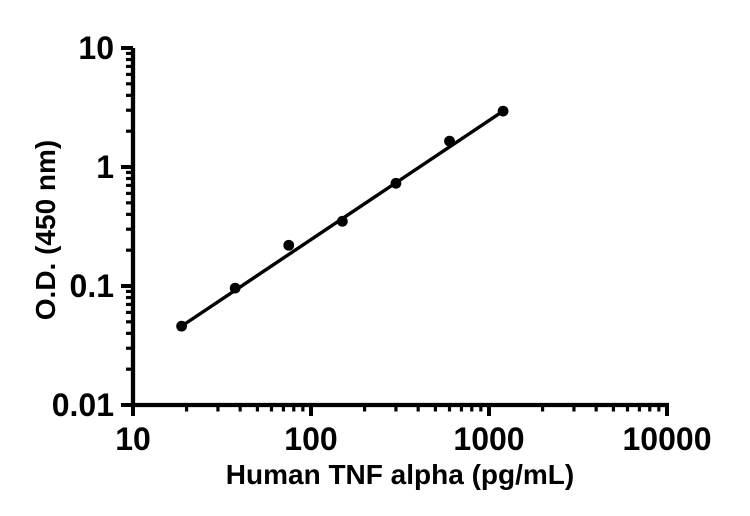 The width and height of the screenshot is (750, 516). What do you see at coordinates (310, 439) in the screenshot?
I see `x-tick-label: 100` at bounding box center [310, 439].